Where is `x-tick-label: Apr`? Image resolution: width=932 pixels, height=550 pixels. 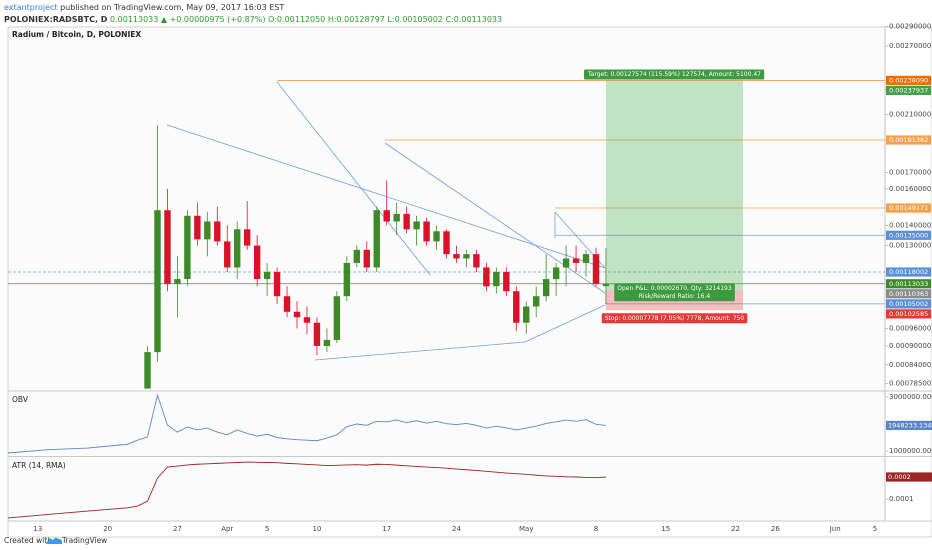 x-tick-label: Apr is located at coordinates (227, 529).